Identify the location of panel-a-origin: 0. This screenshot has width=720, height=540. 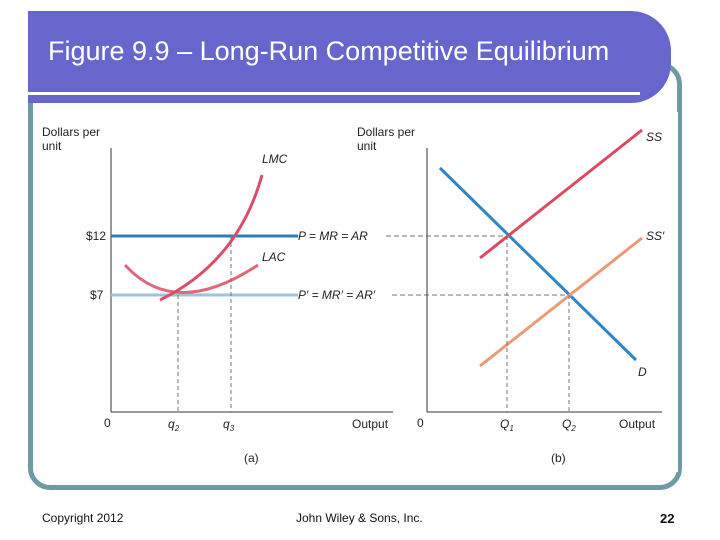
(107, 423).